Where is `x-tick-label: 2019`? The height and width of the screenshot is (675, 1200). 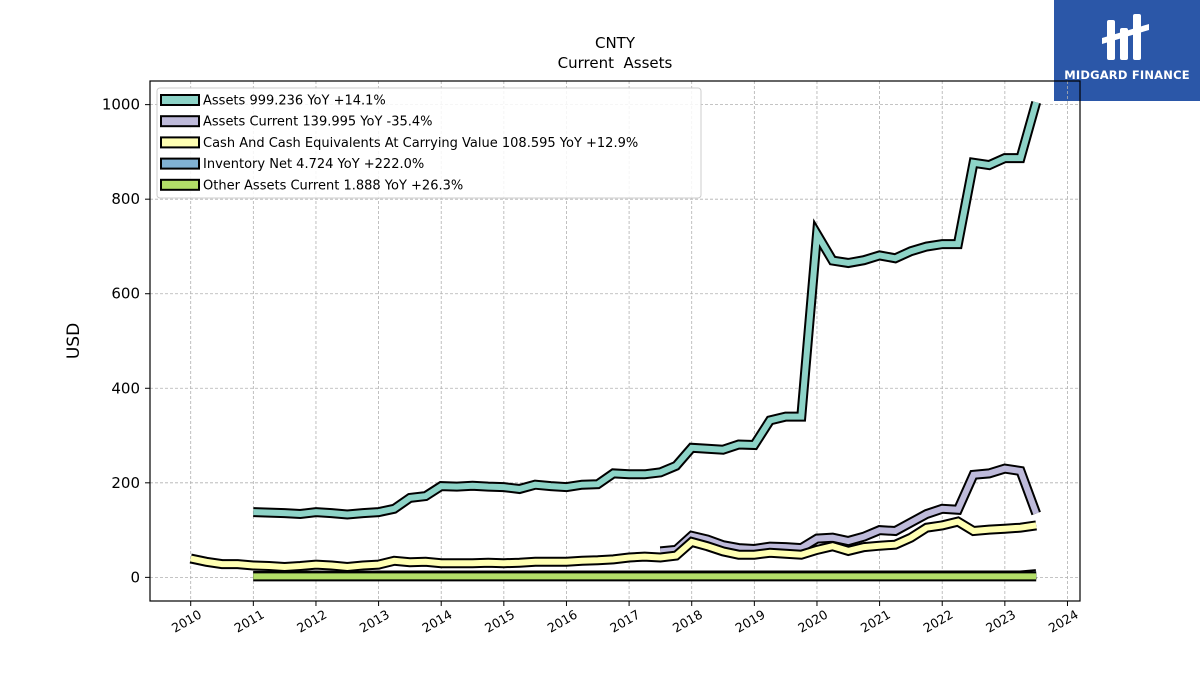
x-tick-label: 2019 is located at coordinates (750, 621).